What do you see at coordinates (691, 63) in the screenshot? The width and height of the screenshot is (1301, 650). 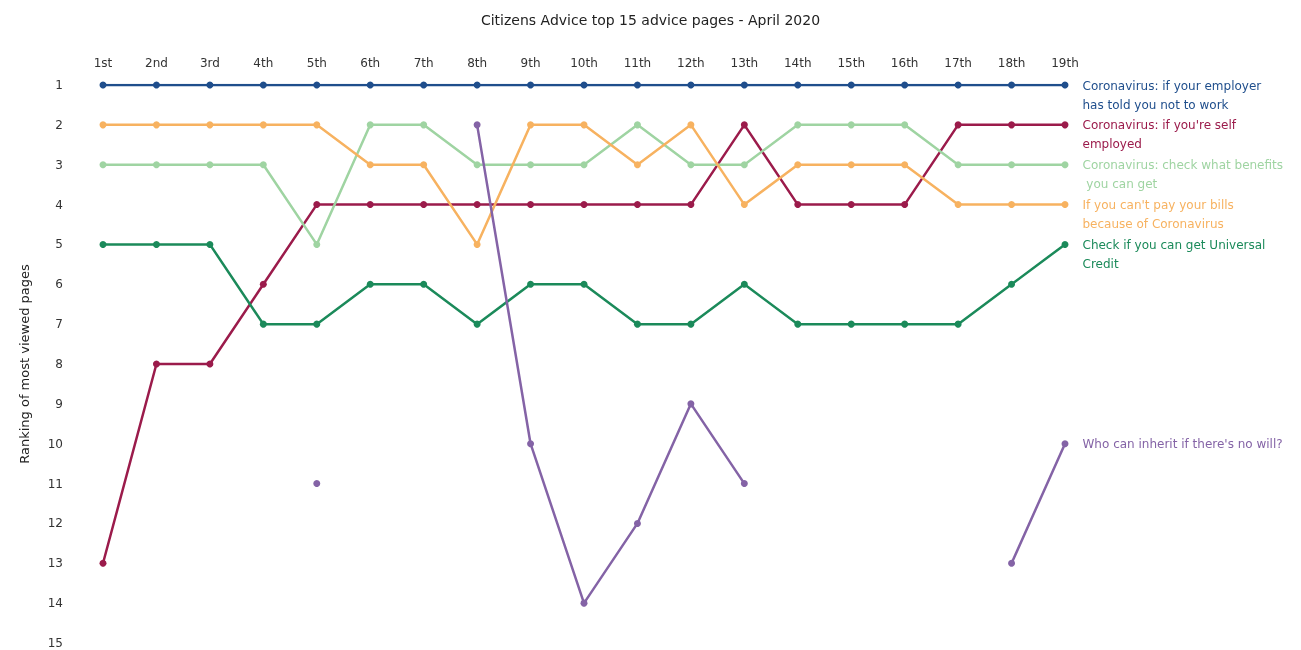 I see `x-tick-label: 12th` at bounding box center [691, 63].